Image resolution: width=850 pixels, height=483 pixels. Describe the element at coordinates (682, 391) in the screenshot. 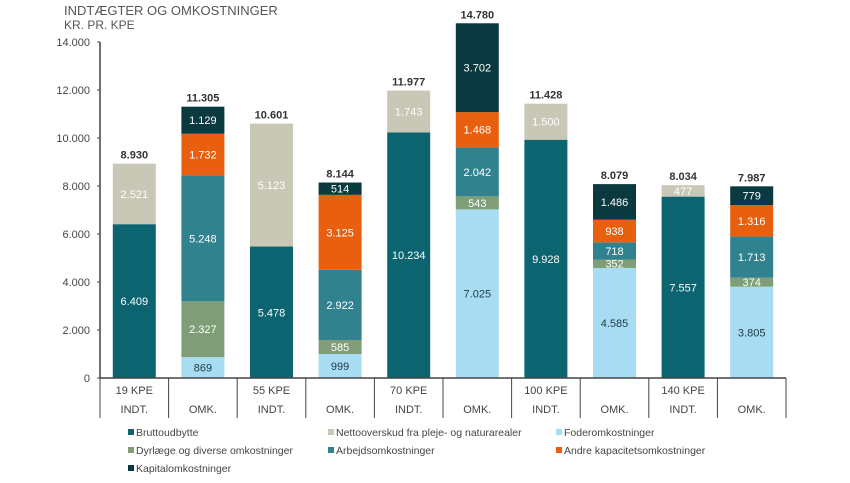

I see `group-label: 140 KPE` at that location.